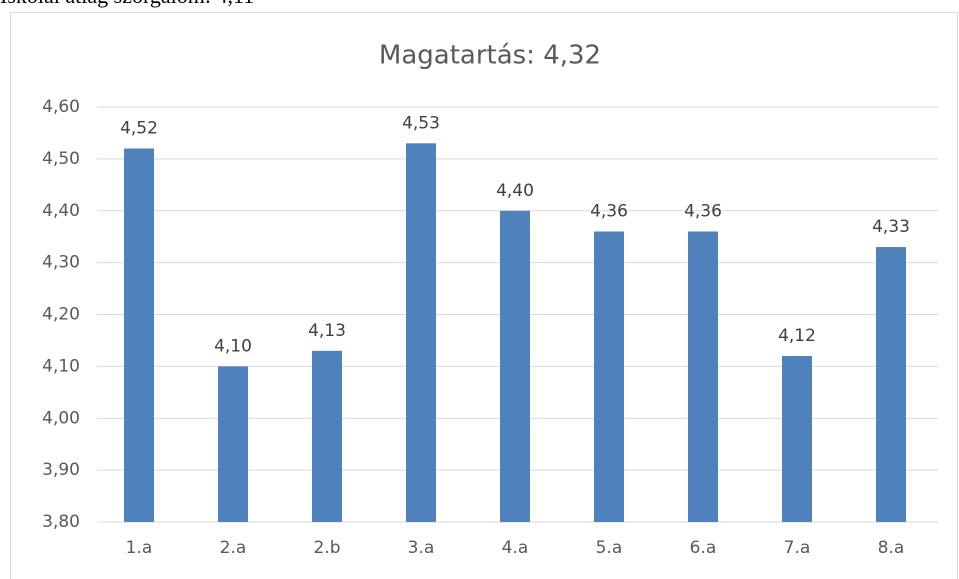 The image size is (959, 579). Describe the element at coordinates (891, 227) in the screenshot. I see `data-label: 4,33` at that location.